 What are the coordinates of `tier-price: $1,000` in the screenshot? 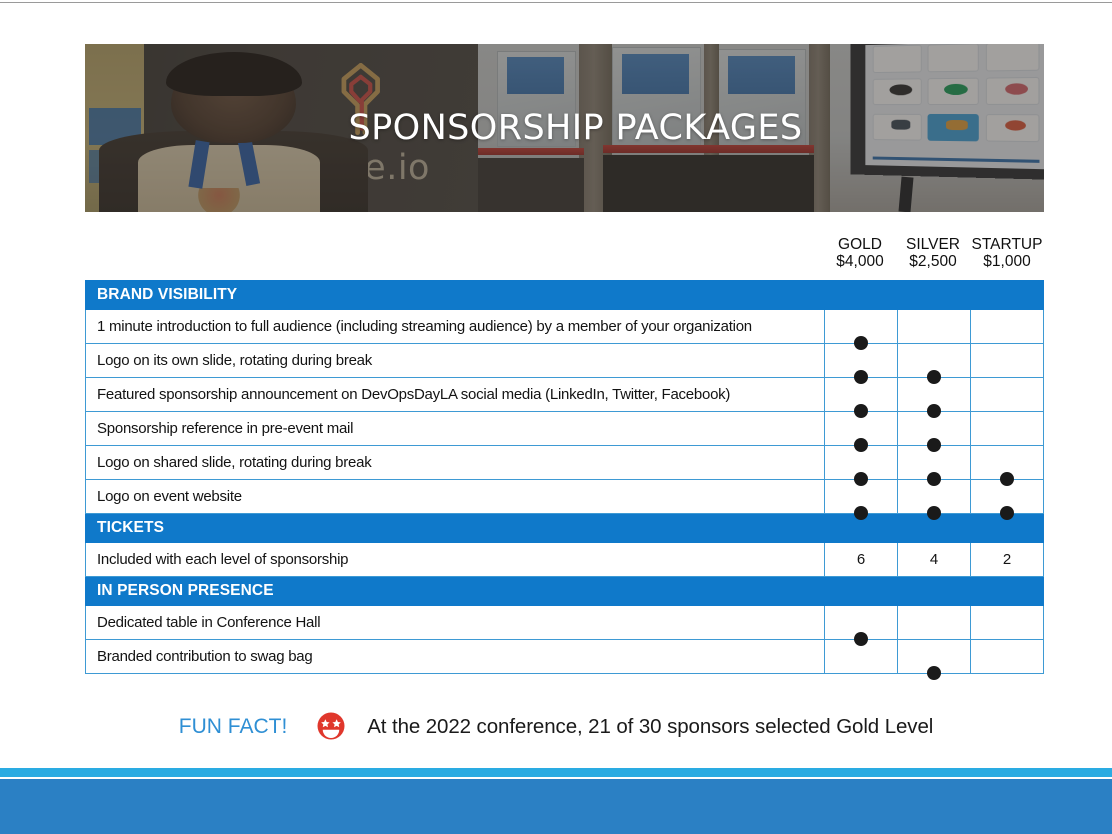 It's located at (1007, 261).